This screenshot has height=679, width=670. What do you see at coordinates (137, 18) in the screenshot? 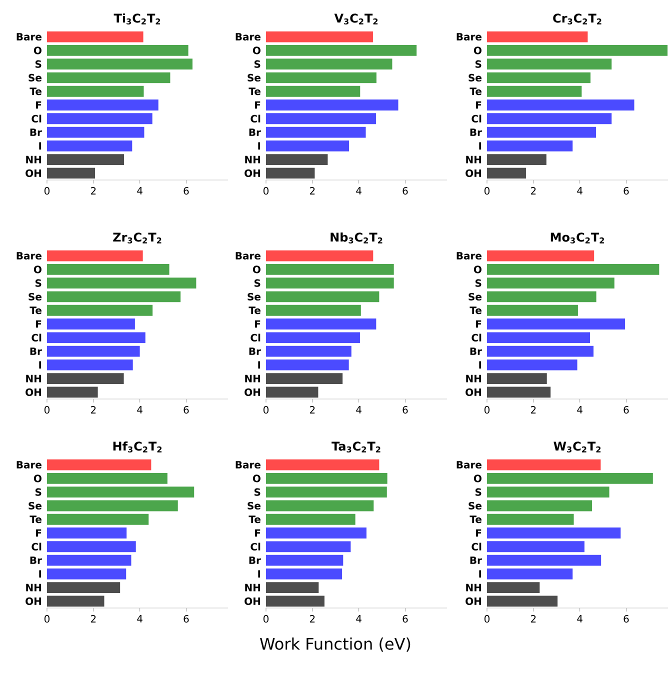
I see `chart-title: Ti$_{3}$C$_{2}$T$_{2}$` at bounding box center [137, 18].